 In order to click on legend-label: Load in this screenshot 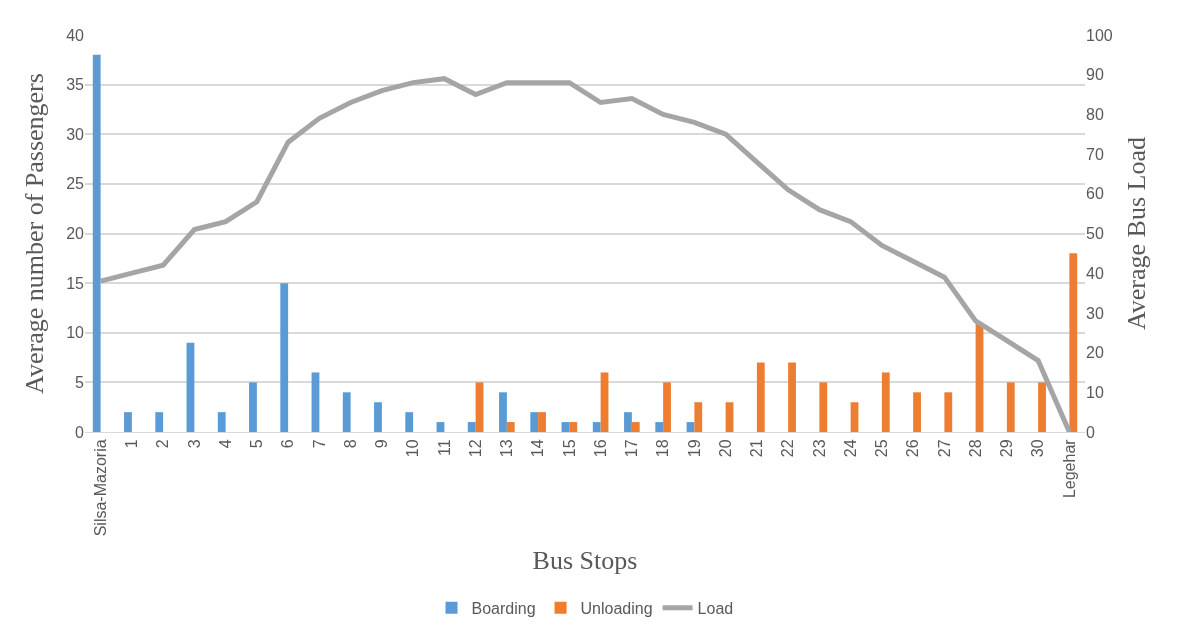, I will do `click(715, 608)`.